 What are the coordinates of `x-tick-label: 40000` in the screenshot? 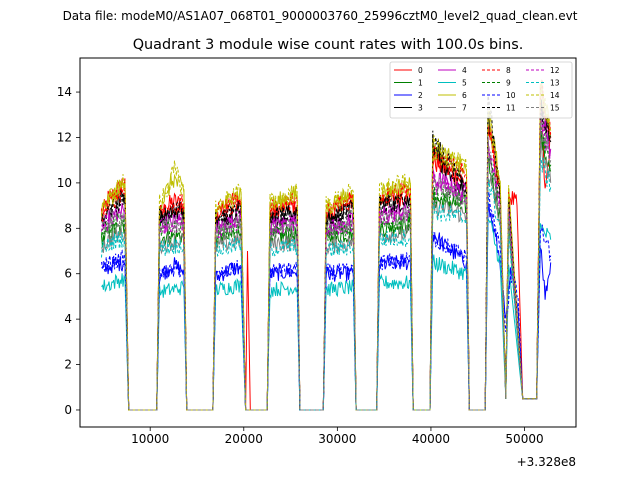 It's located at (431, 439).